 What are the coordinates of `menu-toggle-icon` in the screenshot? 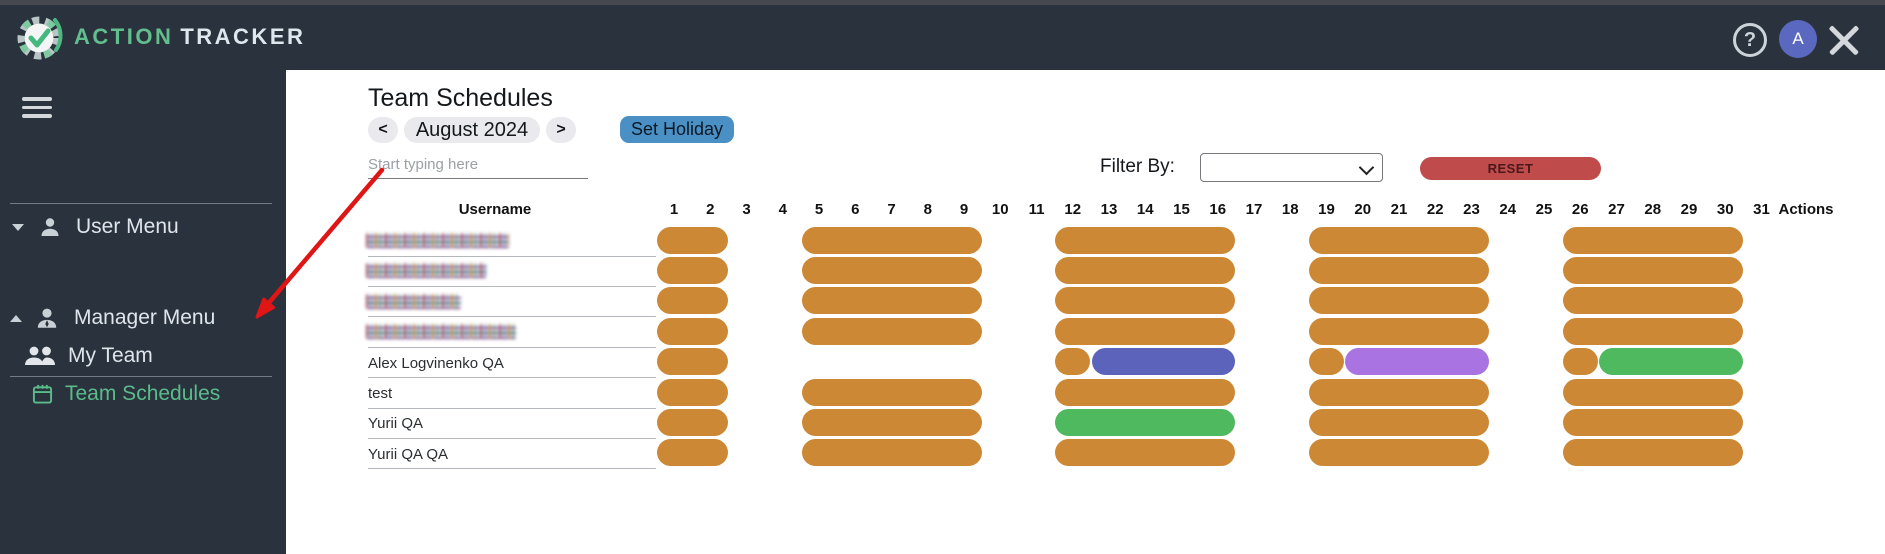 It's located at (37, 110).